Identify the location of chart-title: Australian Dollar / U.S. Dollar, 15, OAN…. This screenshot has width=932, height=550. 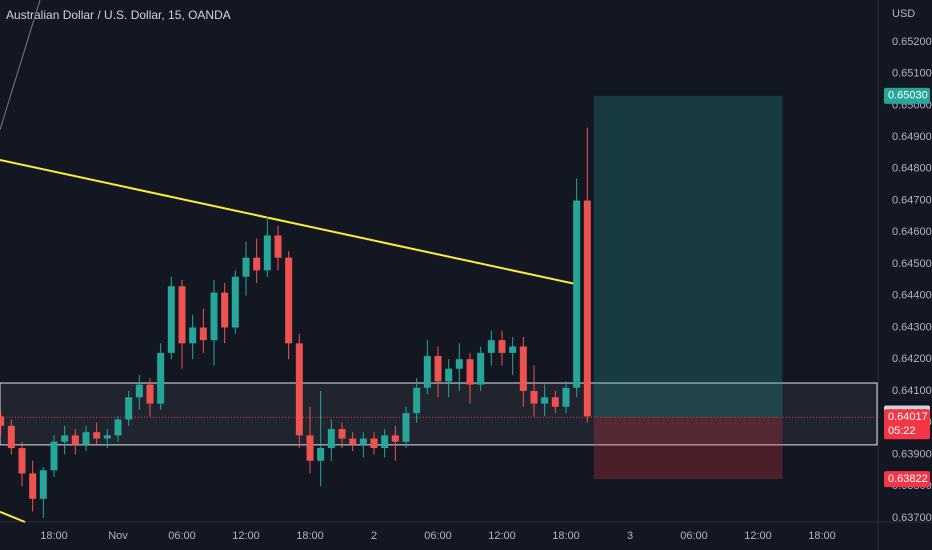
(118, 15).